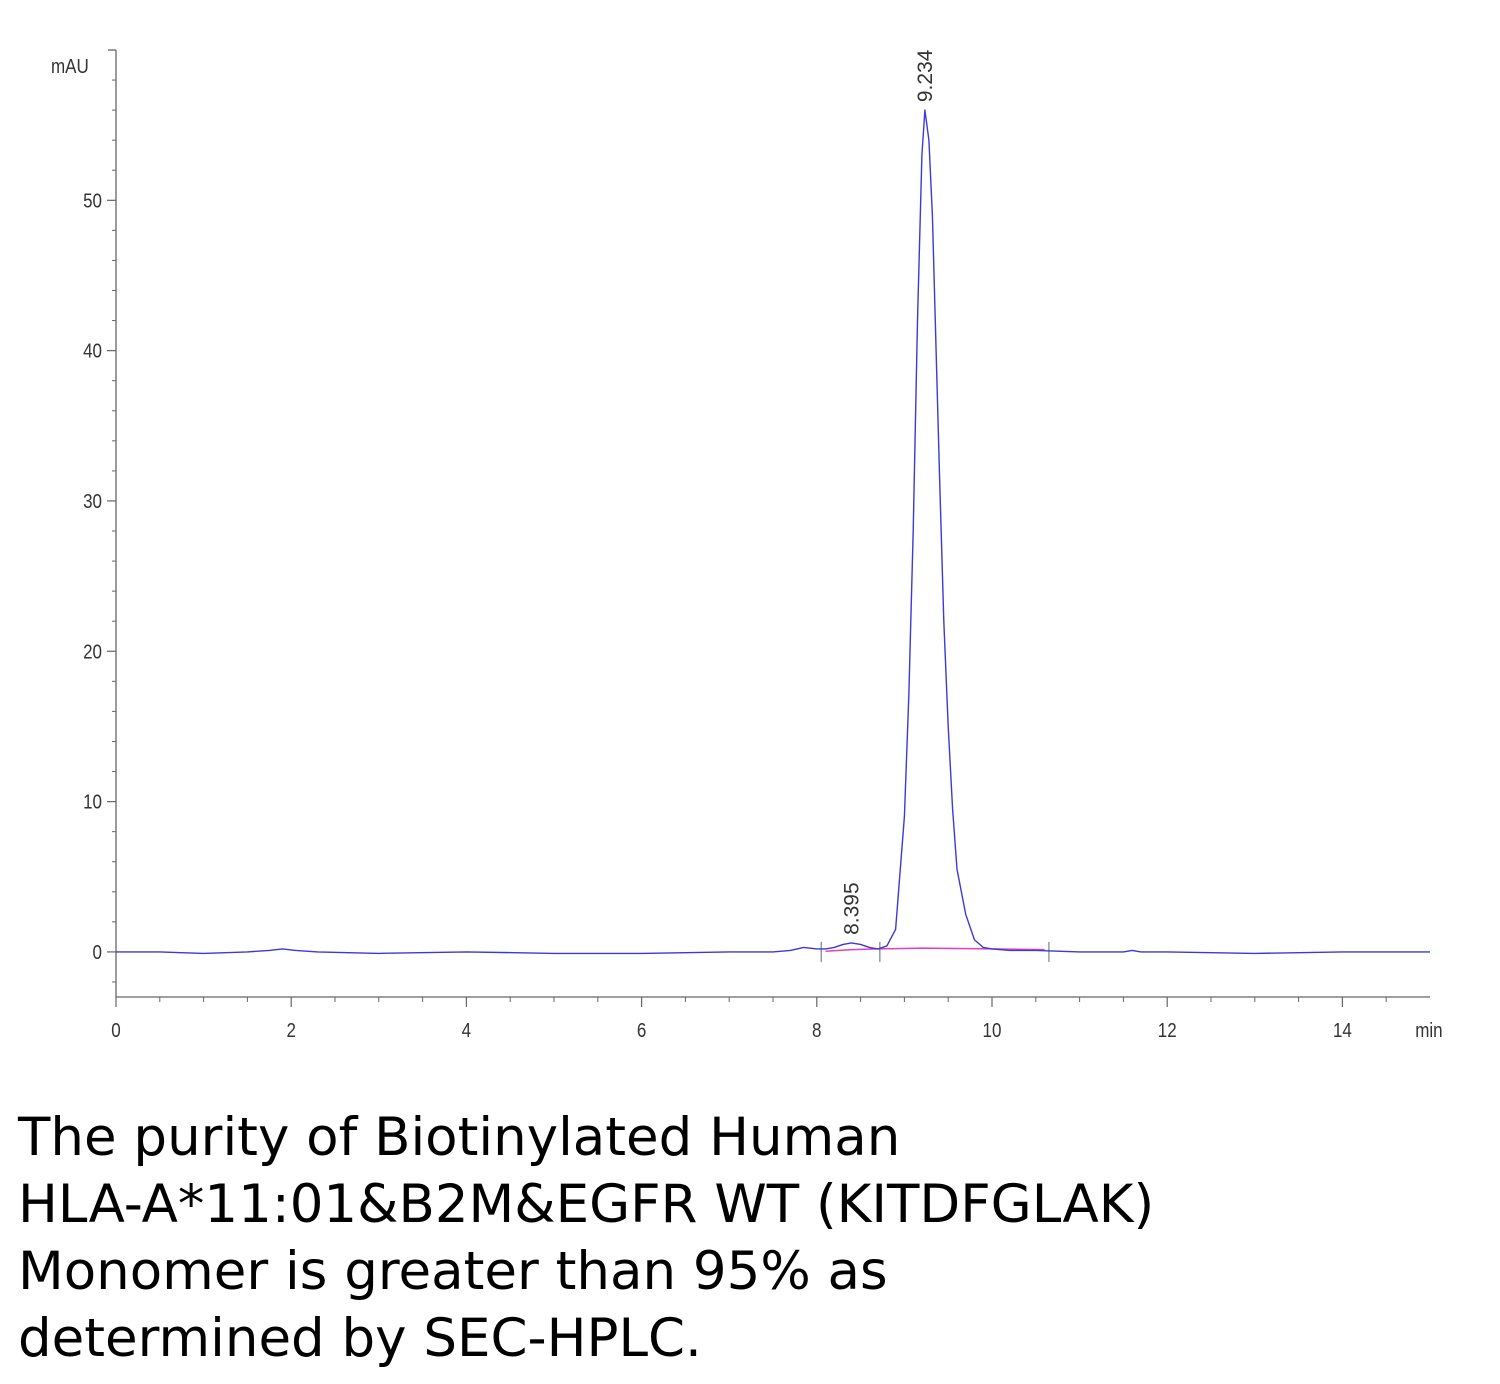 The image size is (1500, 1384). Describe the element at coordinates (992, 1030) in the screenshot. I see `x-tick-label: 10` at that location.